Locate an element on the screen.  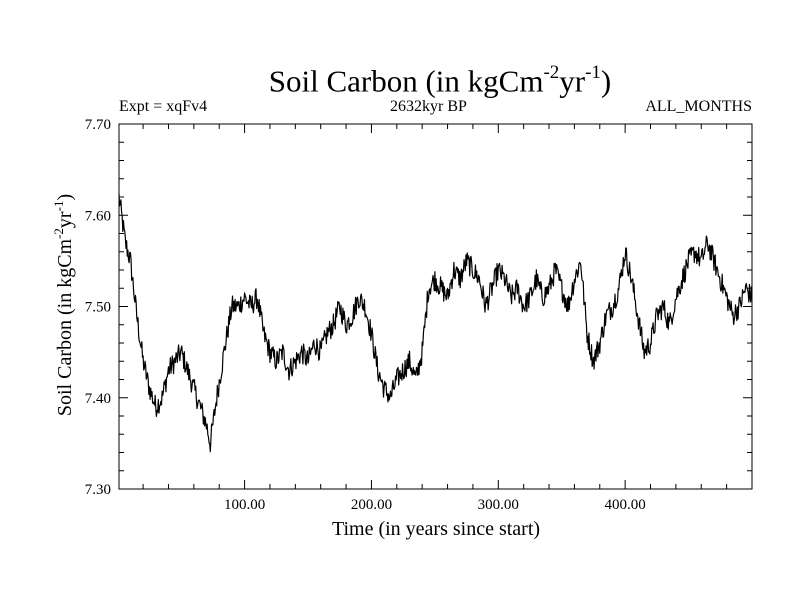
x-tick-label: 400.00 is located at coordinates (625, 505).